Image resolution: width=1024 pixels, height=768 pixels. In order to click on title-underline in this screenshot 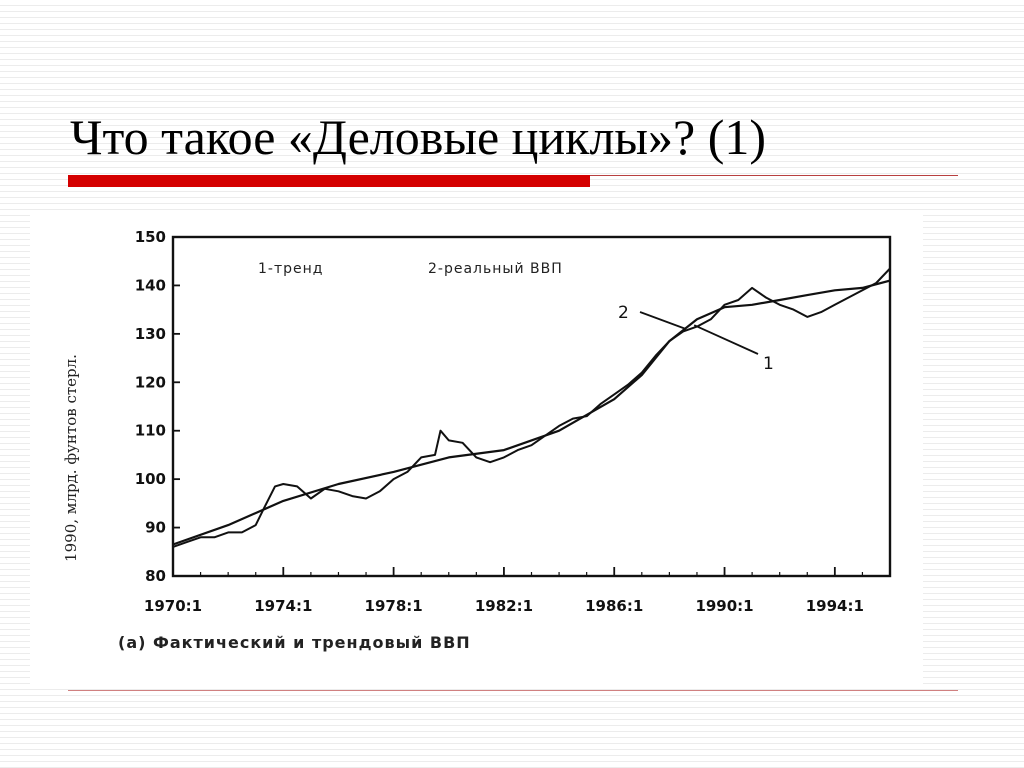, I will do `click(513, 181)`.